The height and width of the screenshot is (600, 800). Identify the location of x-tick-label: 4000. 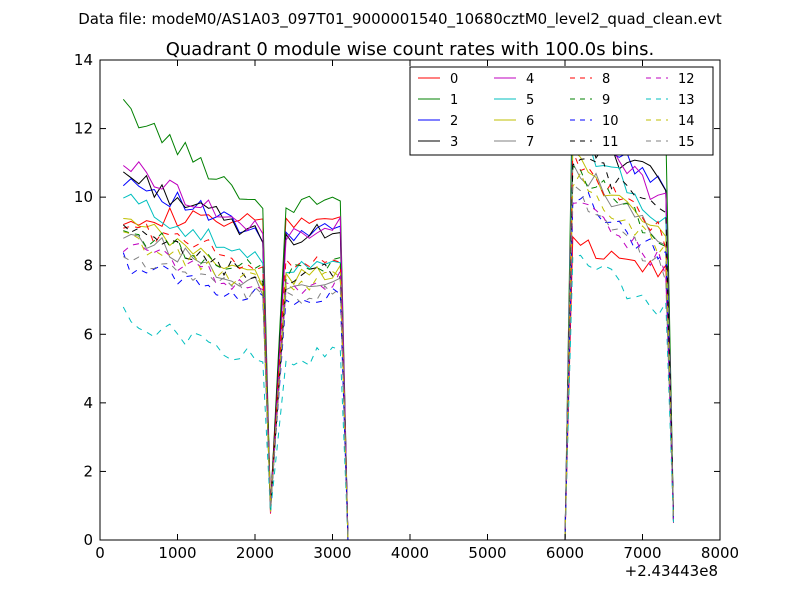
(410, 553).